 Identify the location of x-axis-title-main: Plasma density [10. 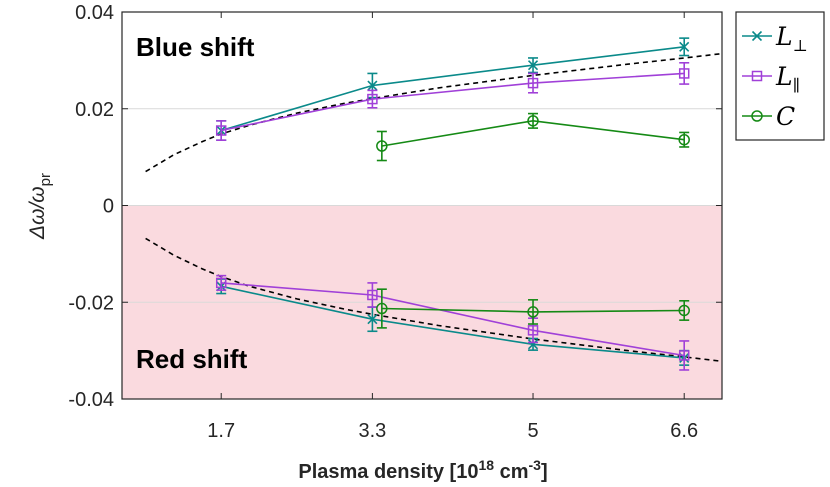
(388, 472).